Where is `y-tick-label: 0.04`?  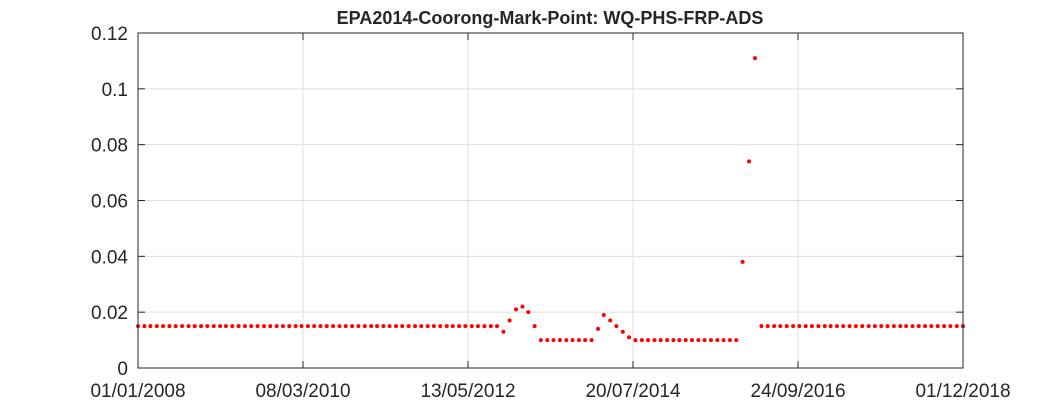
y-tick-label: 0.04 is located at coordinates (109, 257).